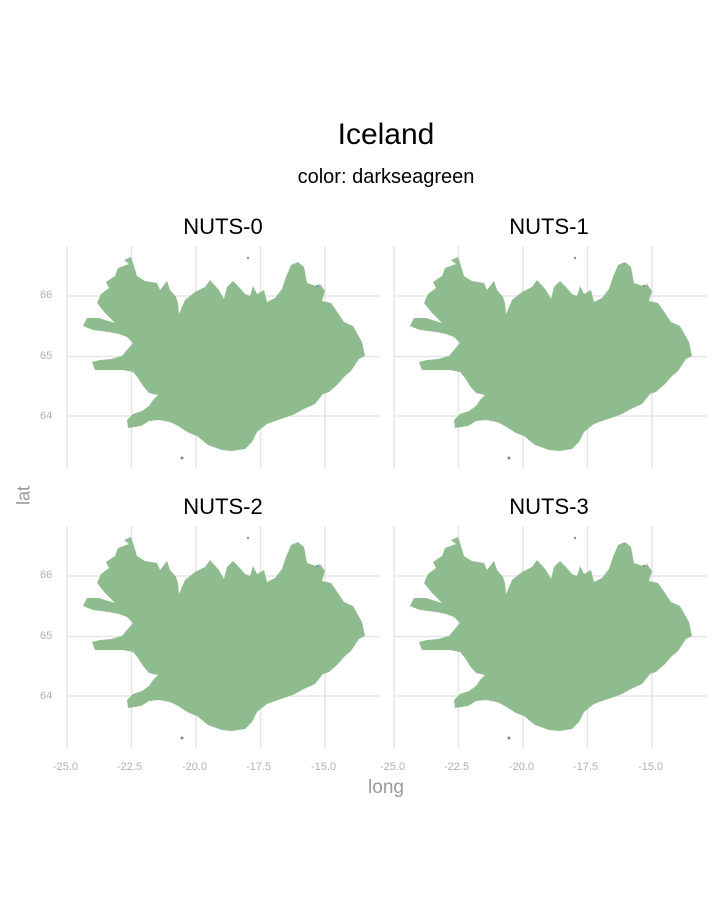 The width and height of the screenshot is (720, 921). What do you see at coordinates (386, 177) in the screenshot?
I see `map-subtitle: color: darkseagreen` at bounding box center [386, 177].